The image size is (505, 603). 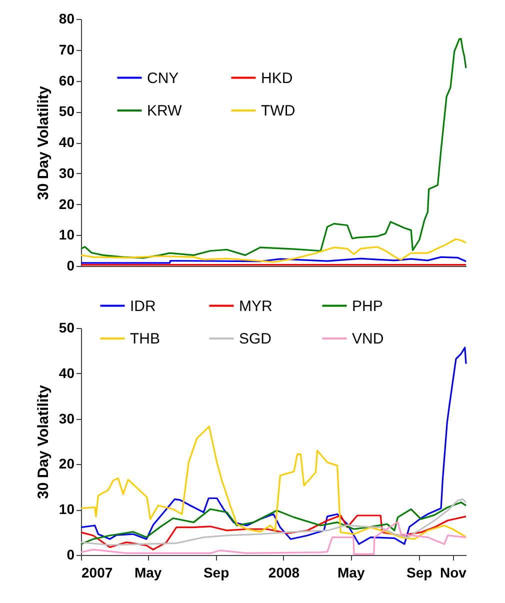 What do you see at coordinates (97, 572) in the screenshot?
I see `x-tick-label: 2007` at bounding box center [97, 572].